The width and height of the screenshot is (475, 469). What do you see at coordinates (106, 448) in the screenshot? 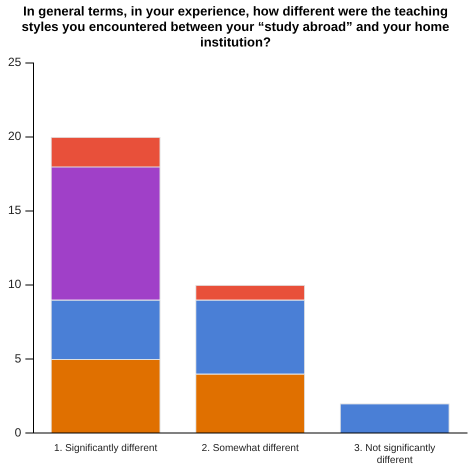
I see `x-tick-label: 1. Significantly different` at bounding box center [106, 448].